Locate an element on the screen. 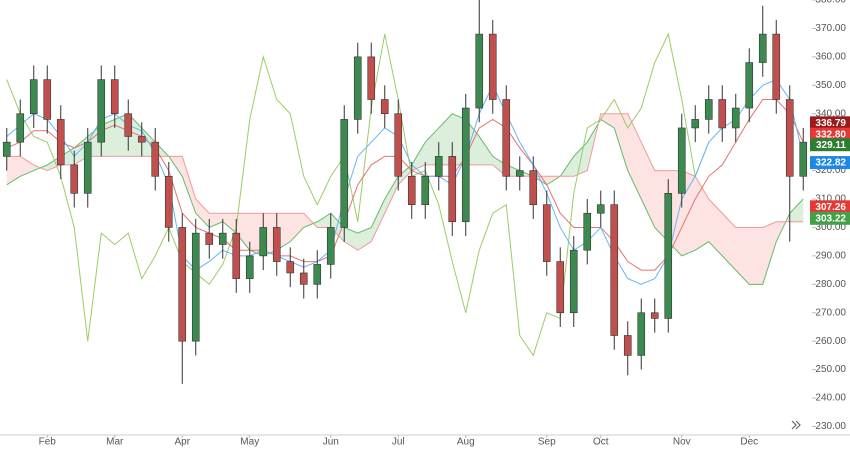  y-tick-label: 270.00 is located at coordinates (830, 312).